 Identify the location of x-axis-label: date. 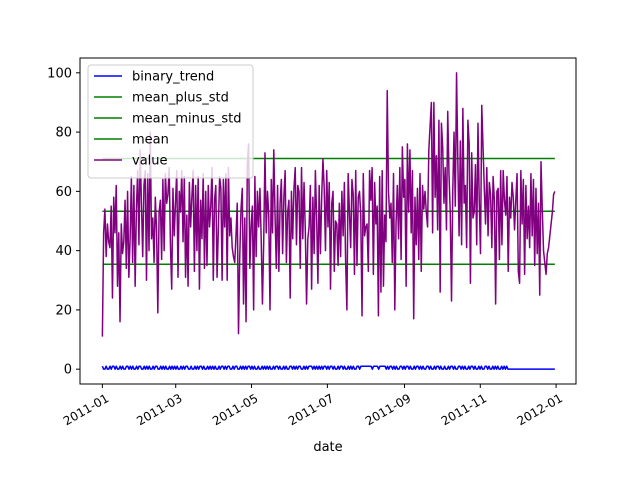
(327, 447).